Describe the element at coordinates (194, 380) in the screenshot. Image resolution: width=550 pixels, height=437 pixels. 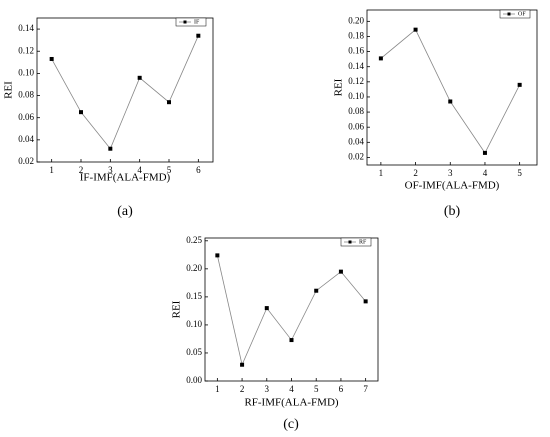
I see `y-tick-label: 0.00` at that location.